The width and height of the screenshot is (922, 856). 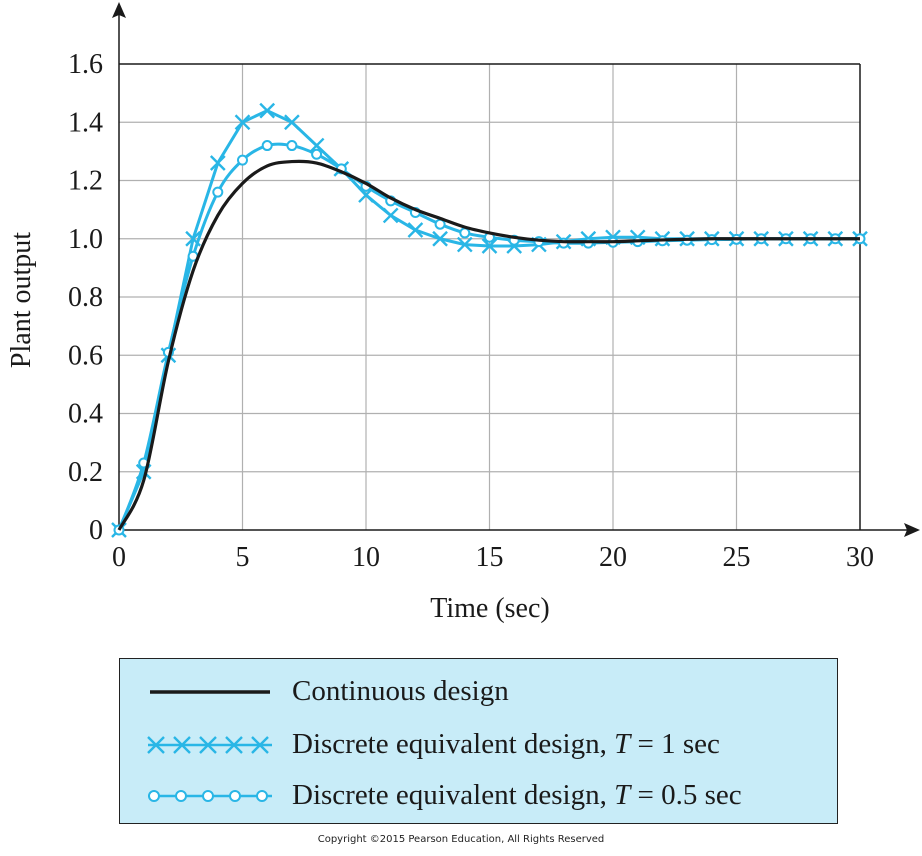 I want to click on legend-swatch-continuous, so click(x=210, y=692).